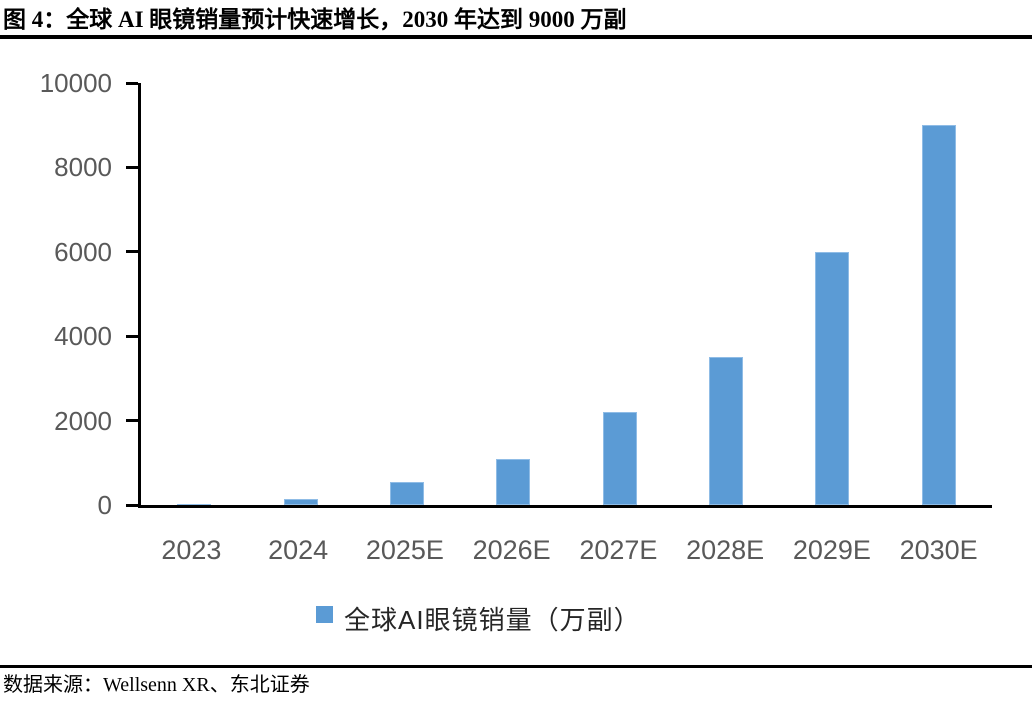  Describe the element at coordinates (315, 19) in the screenshot. I see `figure-title: 图 4：全球 AI 眼镜销量预计快速增长，2030 年达到 9000 万副` at that location.